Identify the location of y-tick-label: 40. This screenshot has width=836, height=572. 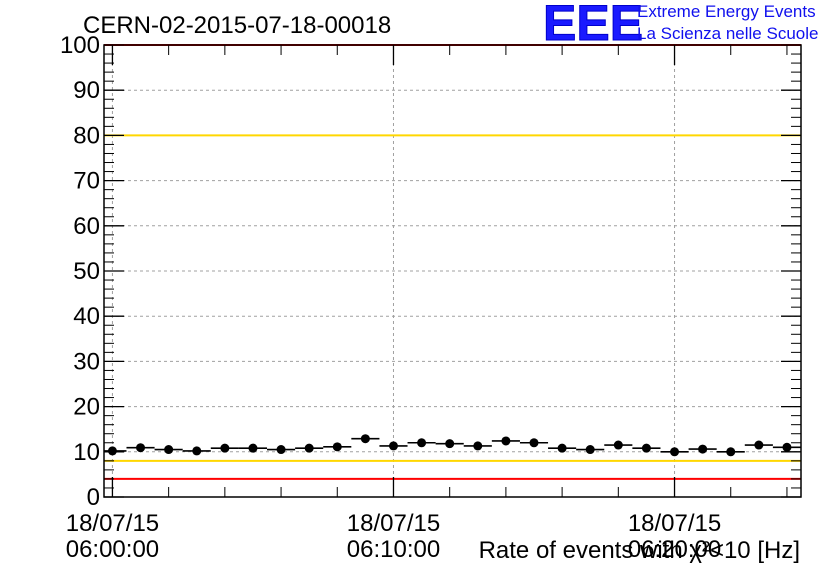
(86, 316).